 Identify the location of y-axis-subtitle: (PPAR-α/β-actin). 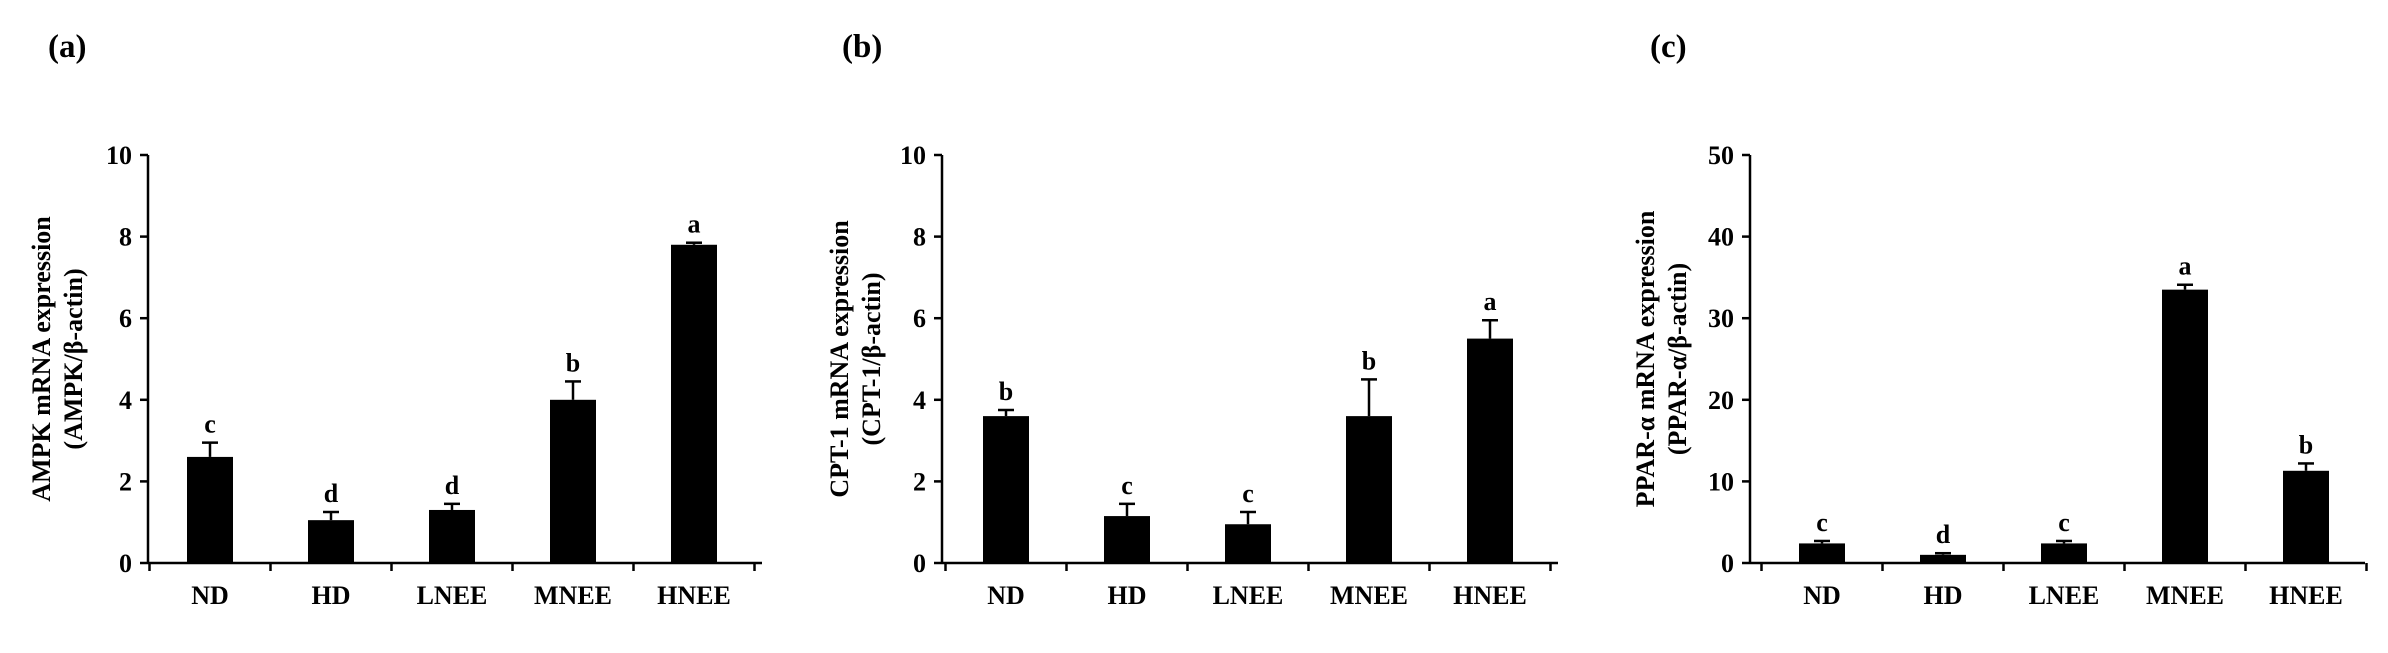
(1677, 359).